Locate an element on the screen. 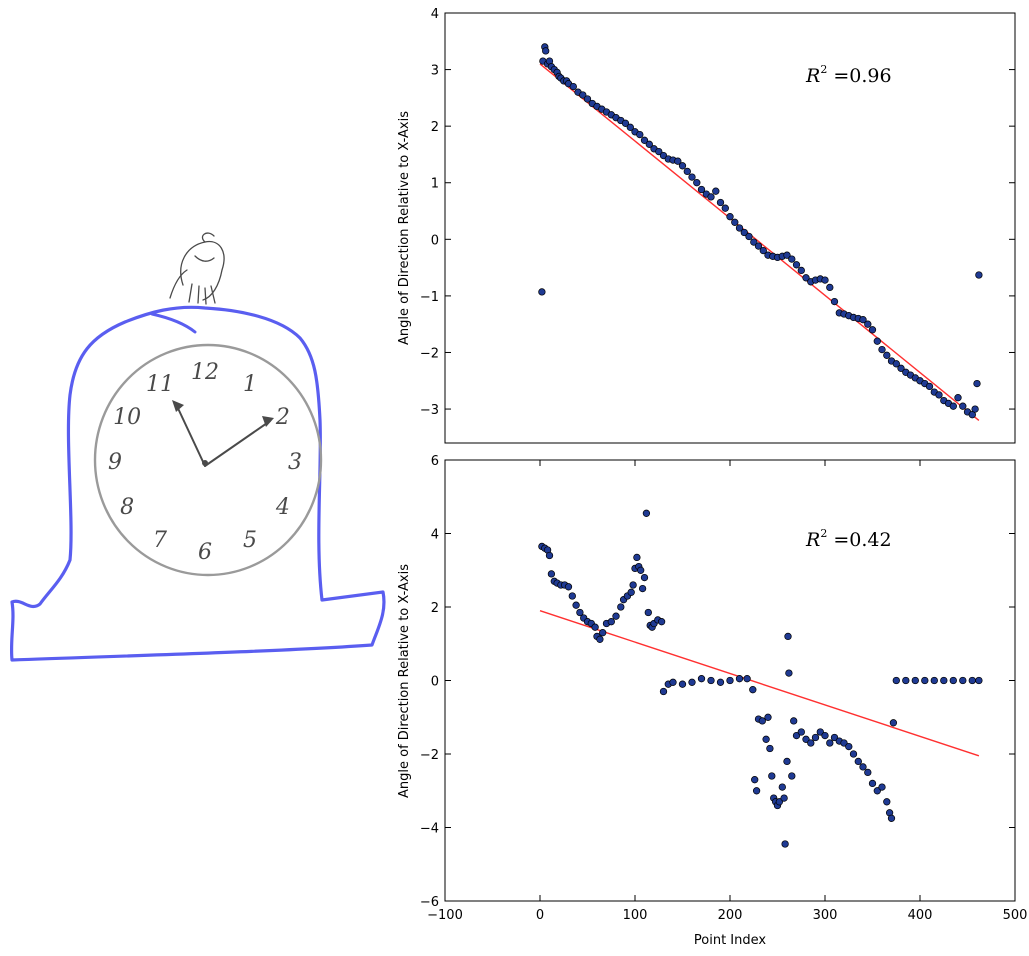 The height and width of the screenshot is (956, 1029). y-tick-label: −1 is located at coordinates (429, 297).